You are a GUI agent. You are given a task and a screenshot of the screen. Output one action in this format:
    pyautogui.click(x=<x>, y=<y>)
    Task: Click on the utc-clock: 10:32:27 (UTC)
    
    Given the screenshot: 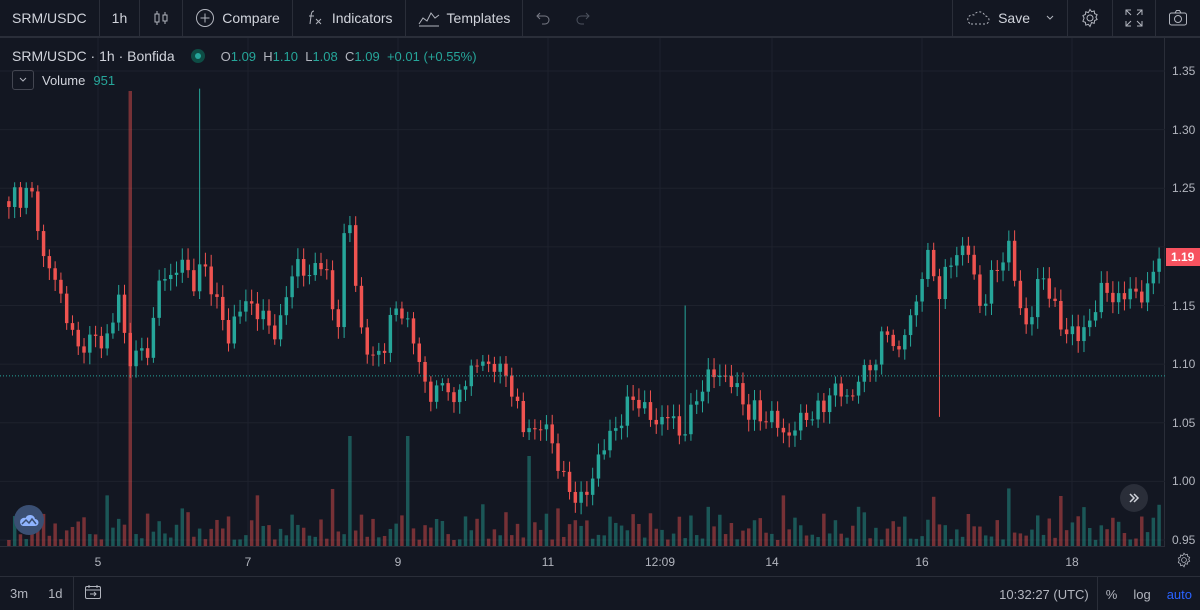 What is the action you would take?
    pyautogui.click(x=1044, y=594)
    